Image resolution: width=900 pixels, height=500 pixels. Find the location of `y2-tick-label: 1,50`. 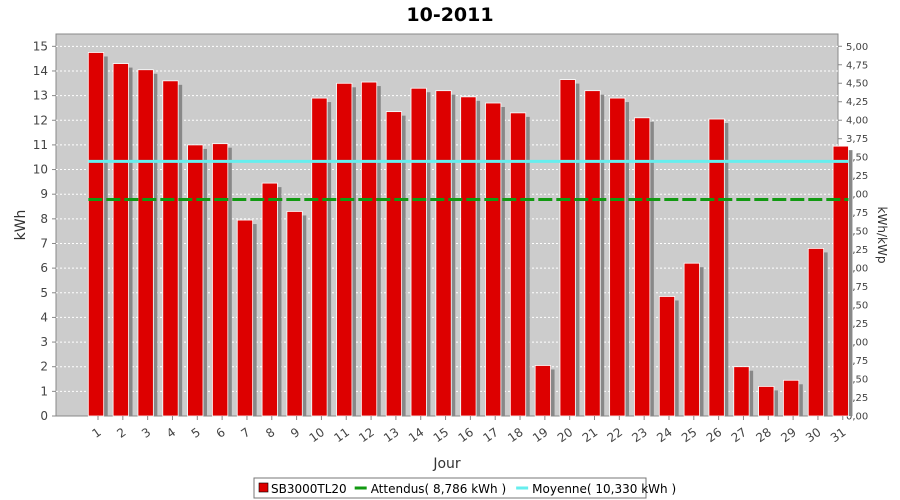

y2-tick-label: 1,50 is located at coordinates (857, 306).